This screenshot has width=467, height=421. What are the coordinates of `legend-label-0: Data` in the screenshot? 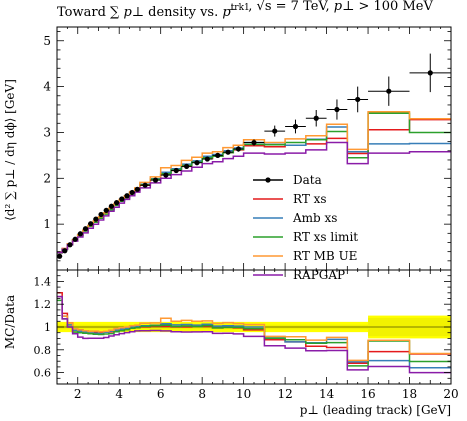 It's located at (307, 180).